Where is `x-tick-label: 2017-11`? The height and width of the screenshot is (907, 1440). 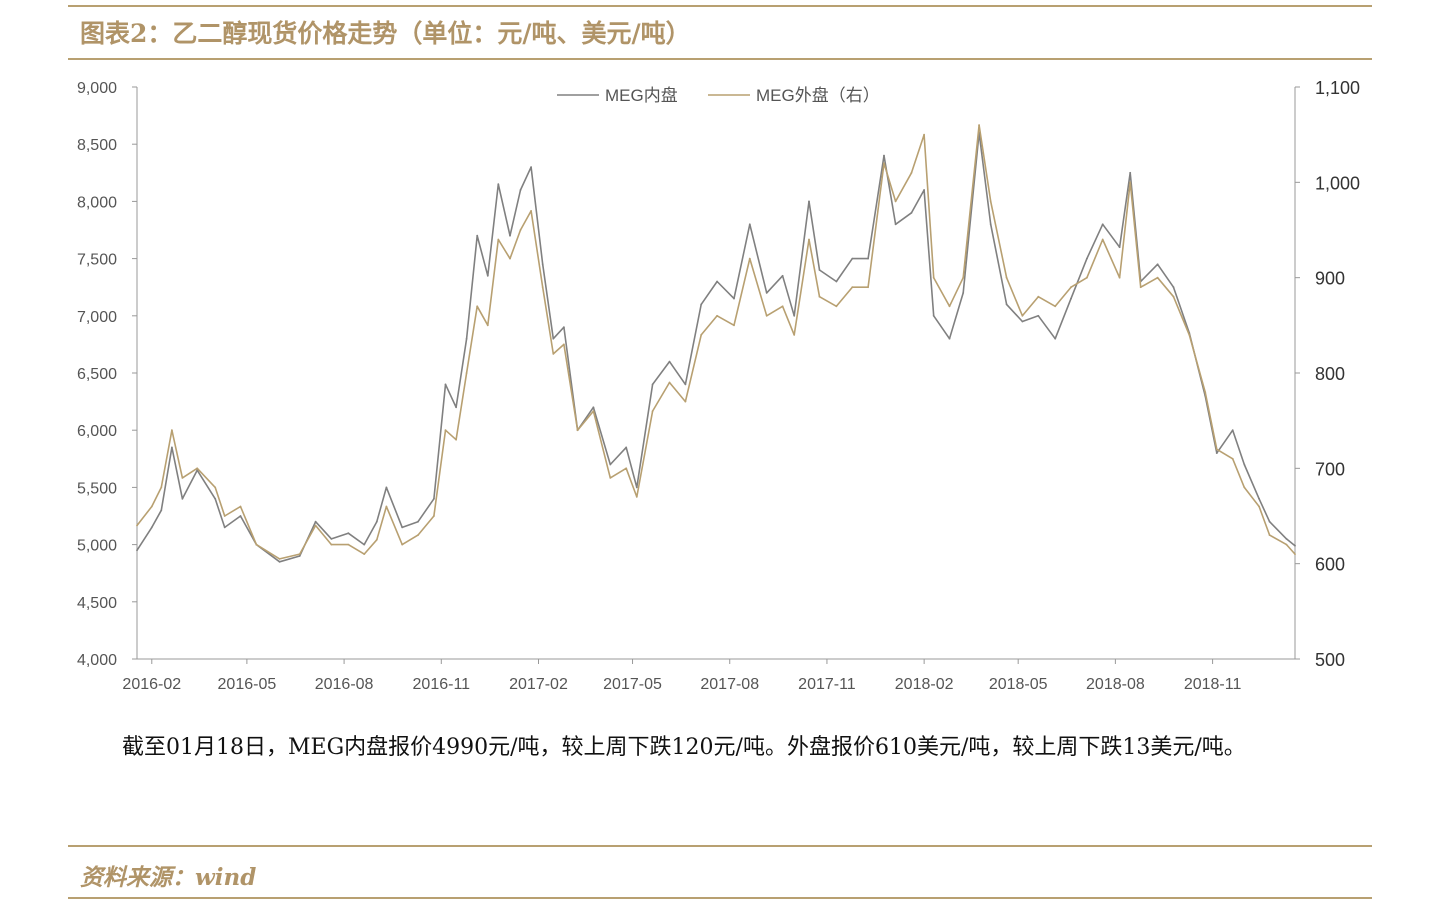 x-tick-label: 2017-11 is located at coordinates (827, 684).